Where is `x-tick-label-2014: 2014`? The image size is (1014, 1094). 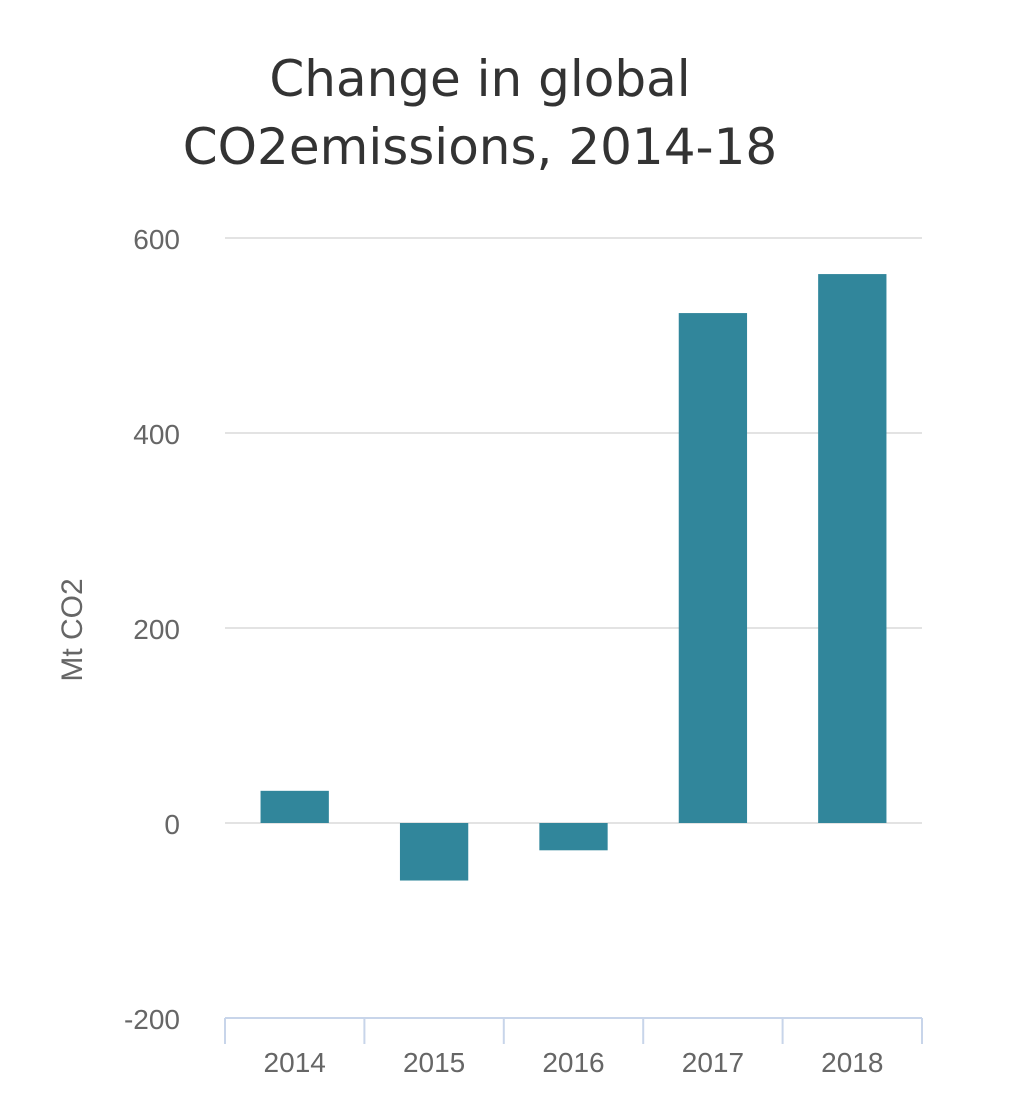 x-tick-label-2014: 2014 is located at coordinates (295, 1062).